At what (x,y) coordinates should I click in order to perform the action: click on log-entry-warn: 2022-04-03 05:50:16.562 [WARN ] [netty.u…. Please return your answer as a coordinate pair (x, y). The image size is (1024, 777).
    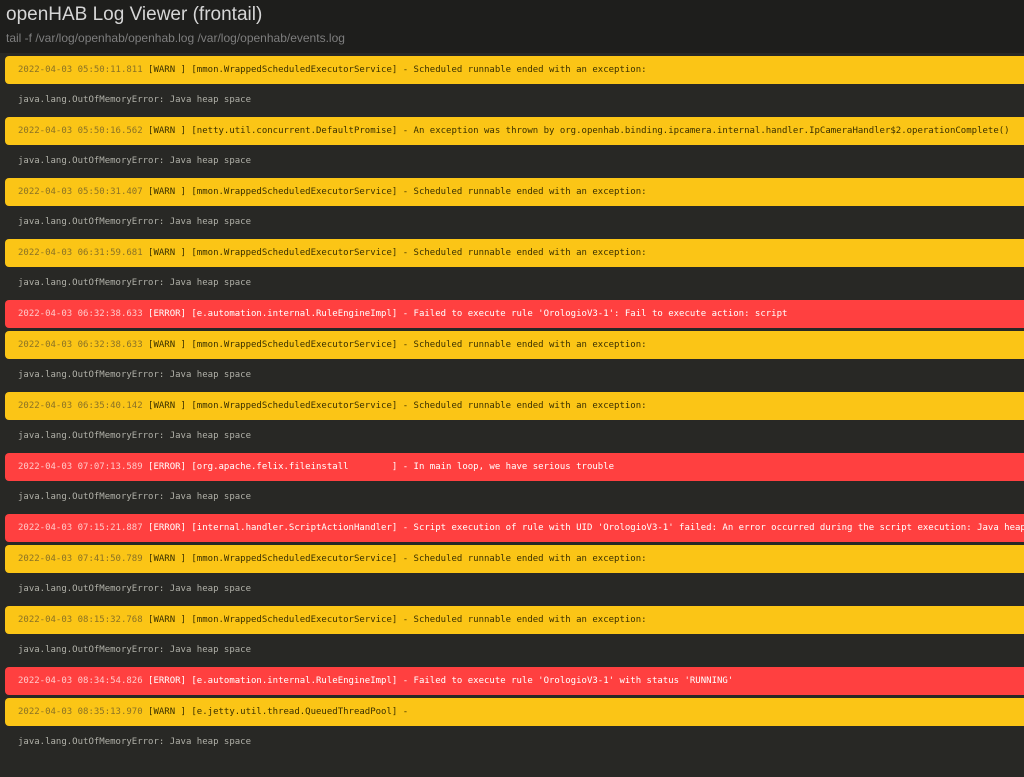
    Looking at the image, I should click on (514, 131).